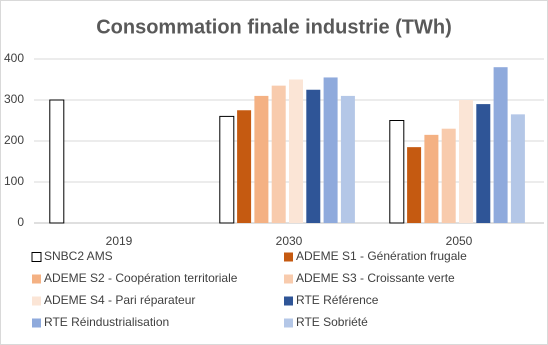 The image size is (548, 345). What do you see at coordinates (332, 322) in the screenshot?
I see `legend-label: RTE Sobriété` at bounding box center [332, 322].